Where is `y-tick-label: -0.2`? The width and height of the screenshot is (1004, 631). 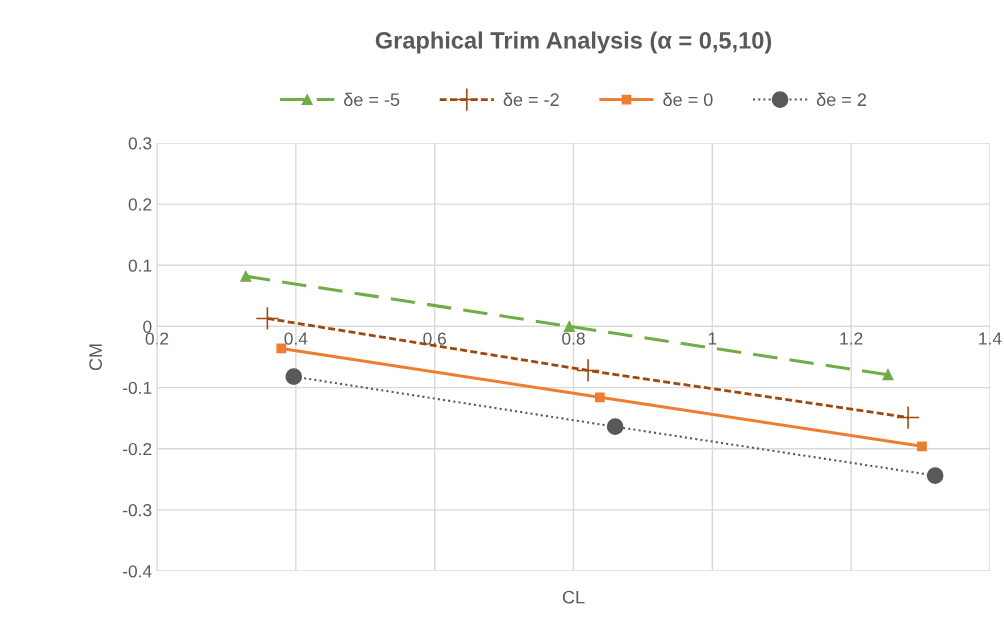
y-tick-label: -0.2 is located at coordinates (137, 449).